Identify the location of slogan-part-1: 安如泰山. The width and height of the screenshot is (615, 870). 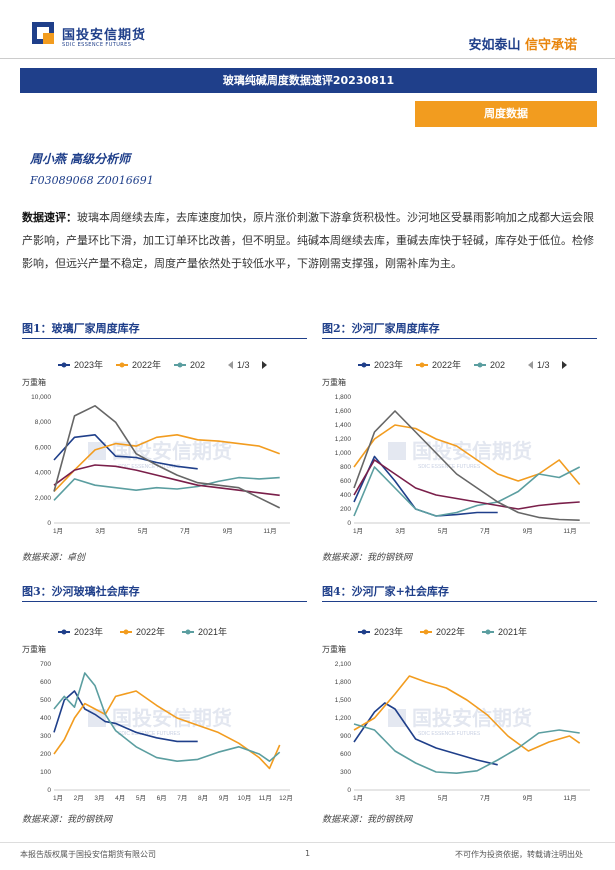
(494, 45).